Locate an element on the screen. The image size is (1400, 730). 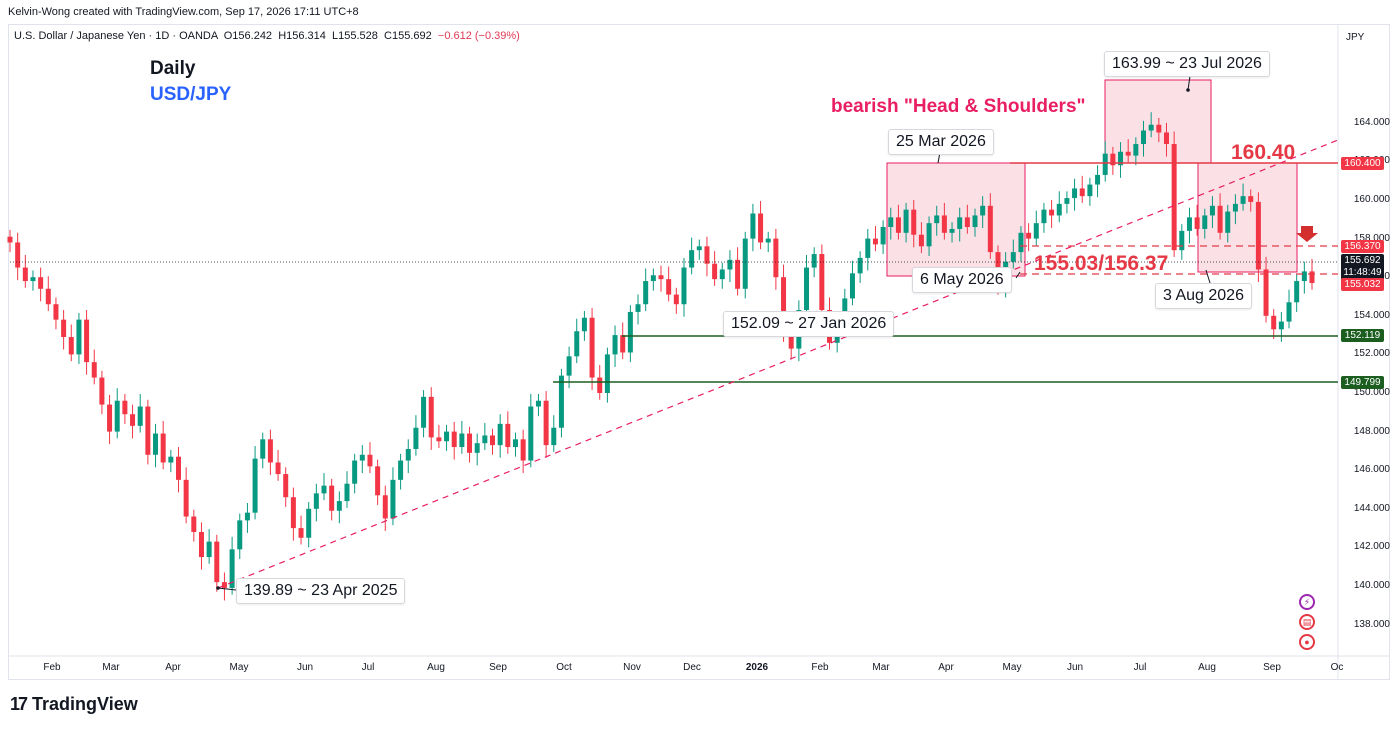
flag-icon: ▤ is located at coordinates (1307, 622).